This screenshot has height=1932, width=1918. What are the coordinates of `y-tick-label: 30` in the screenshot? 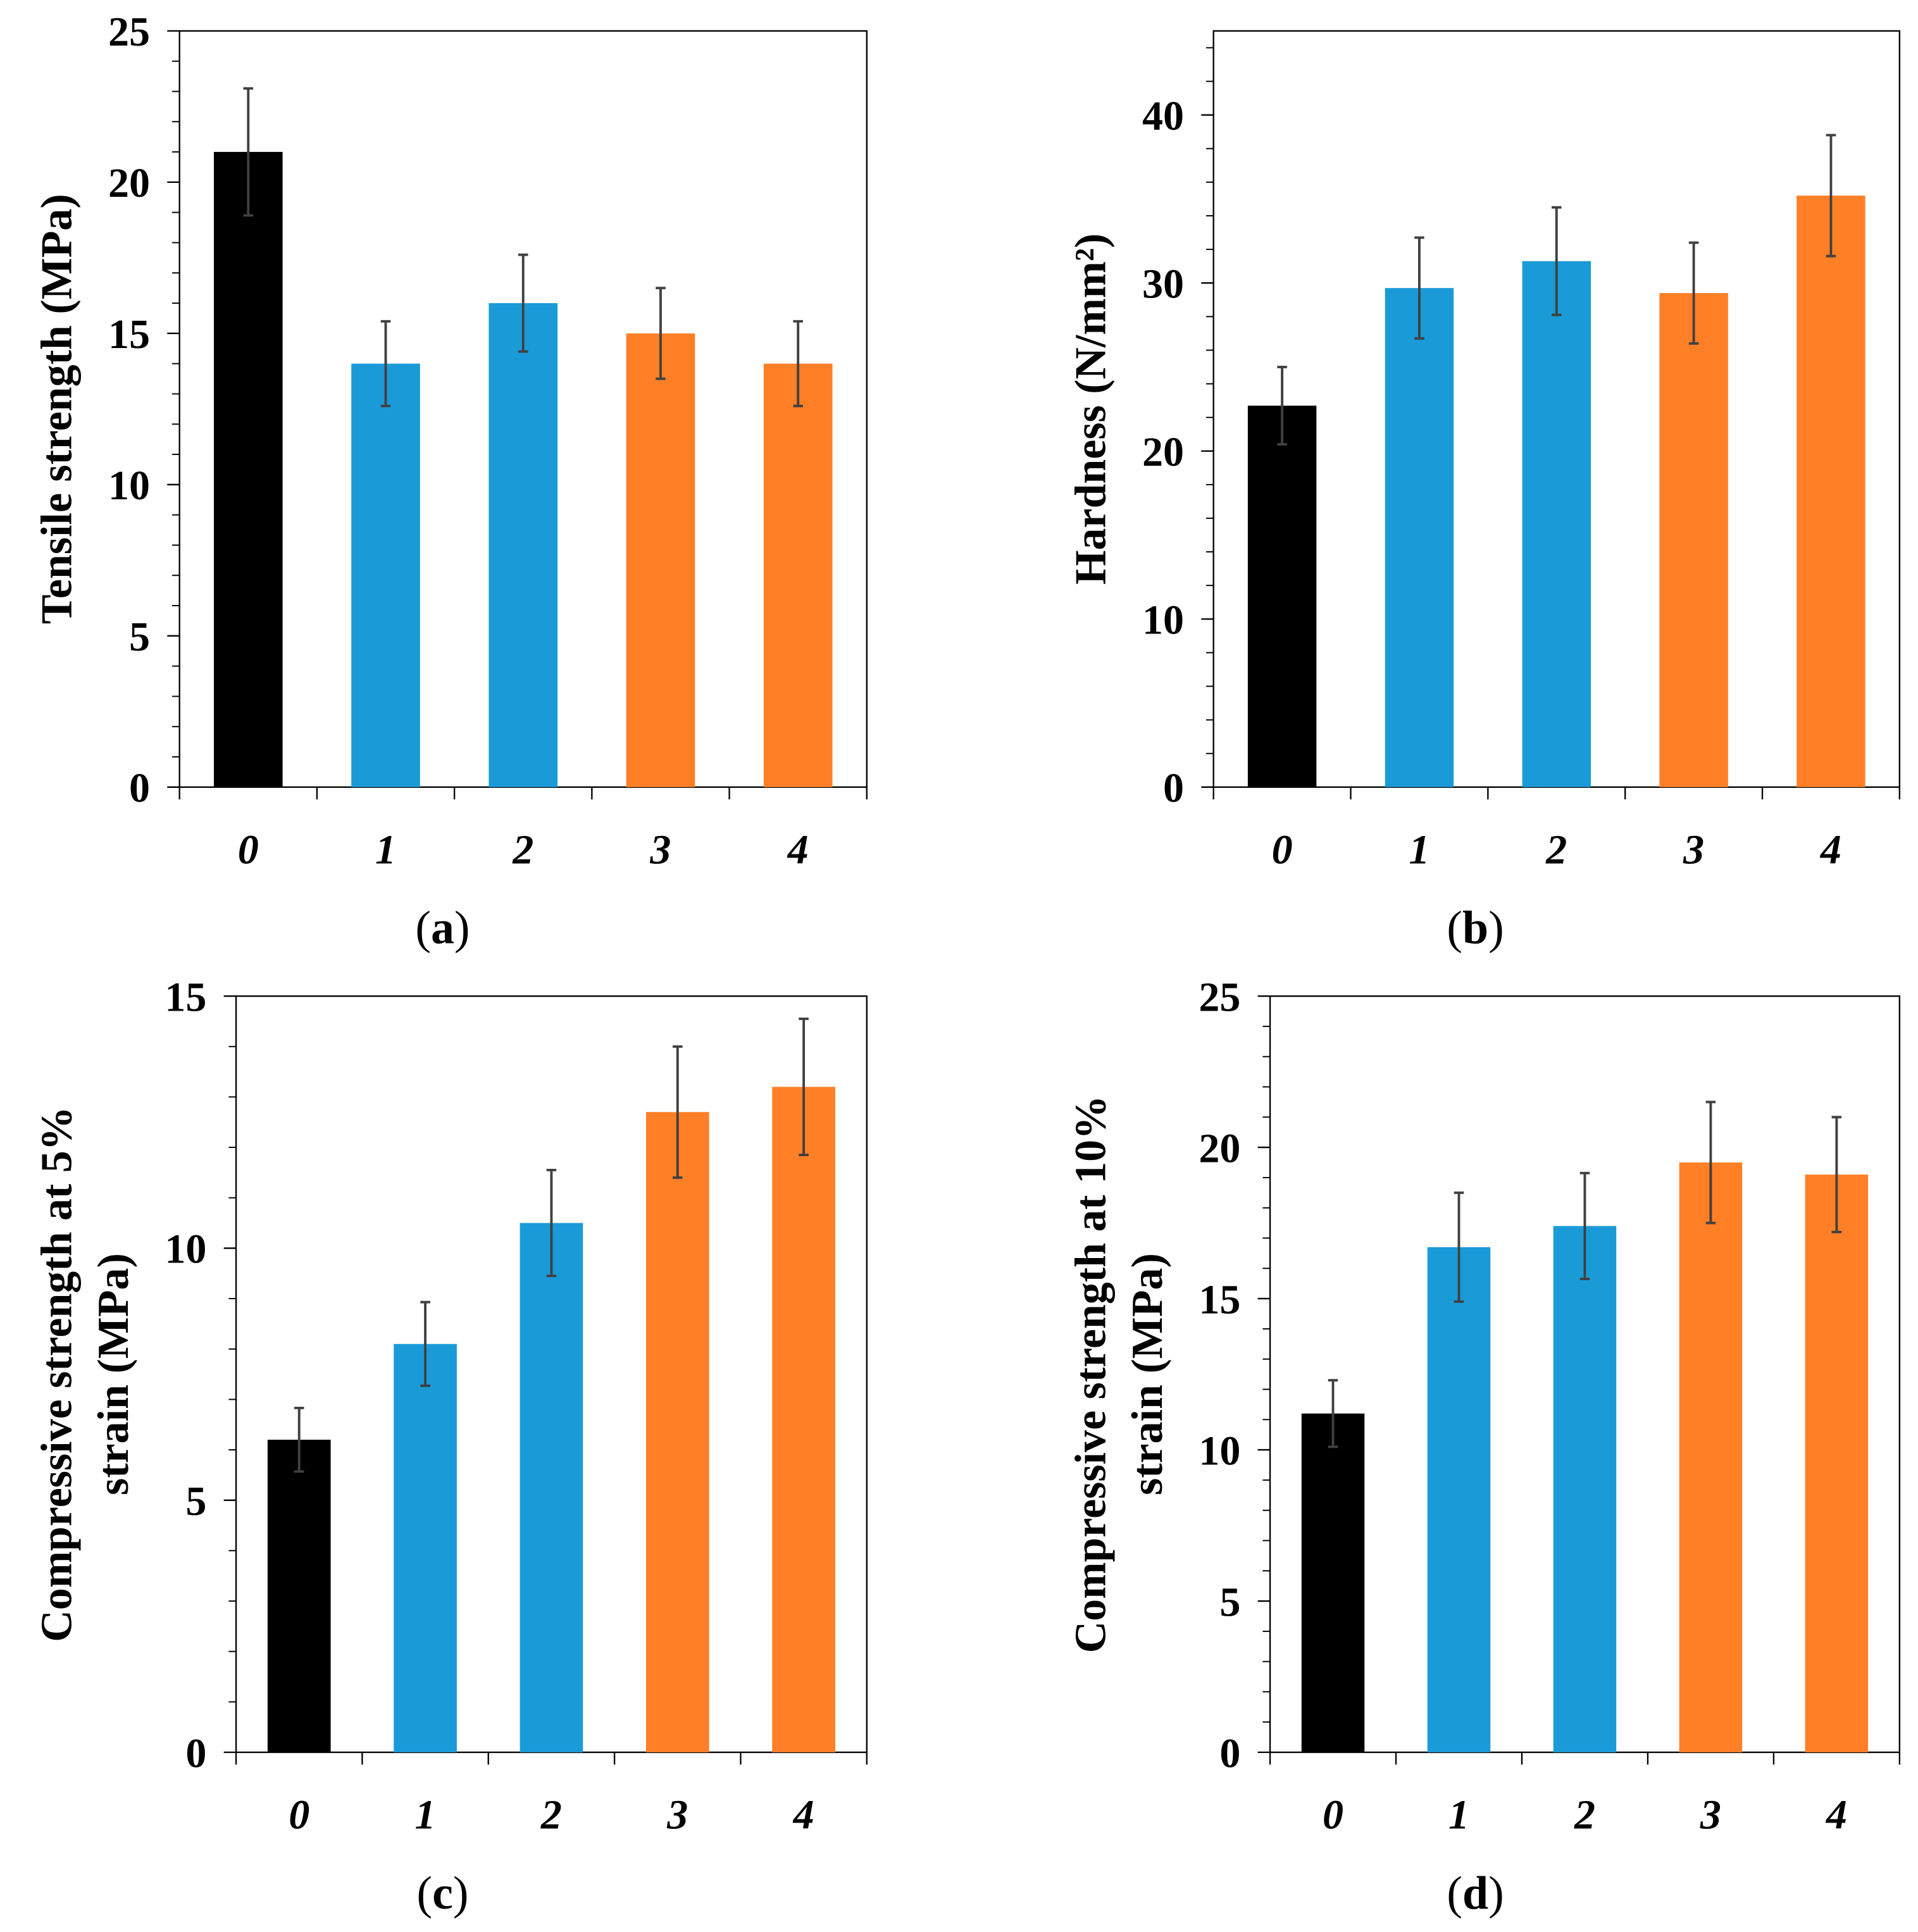 It's located at (1163, 284).